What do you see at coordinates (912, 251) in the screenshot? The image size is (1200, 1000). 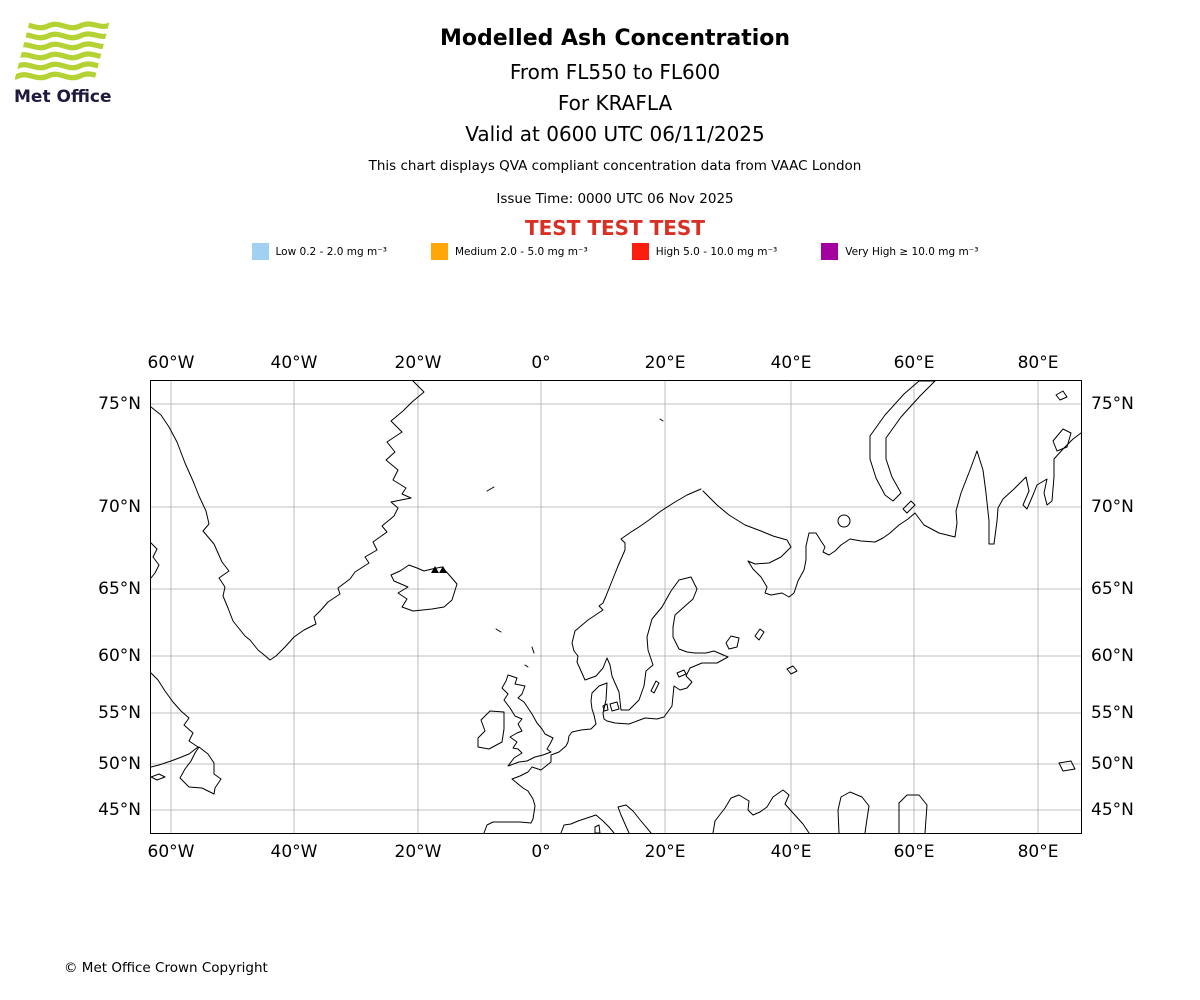 I see `legend-label-very-high: Very High ≥ 10.0 mg m⁻³` at bounding box center [912, 251].